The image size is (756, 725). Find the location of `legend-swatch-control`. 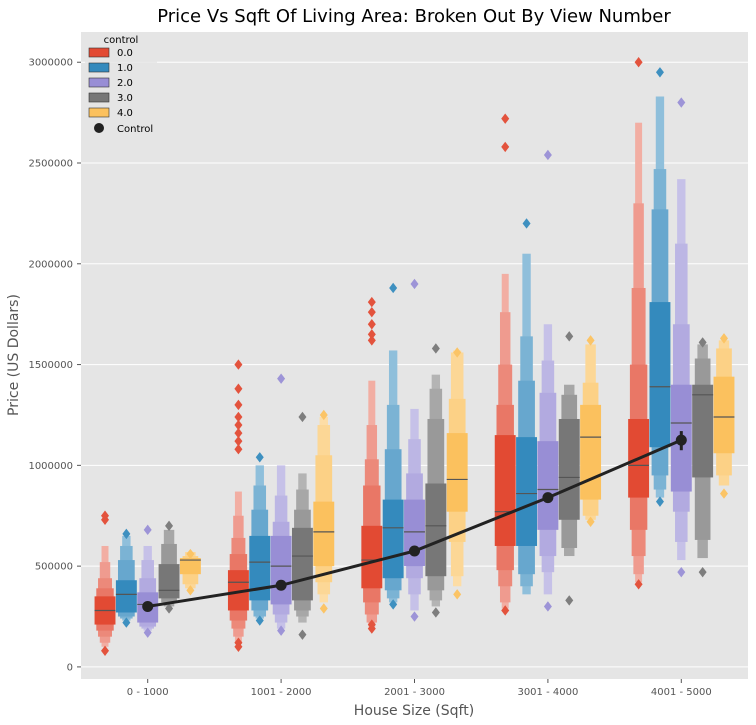

legend-swatch-control is located at coordinates (99, 128).